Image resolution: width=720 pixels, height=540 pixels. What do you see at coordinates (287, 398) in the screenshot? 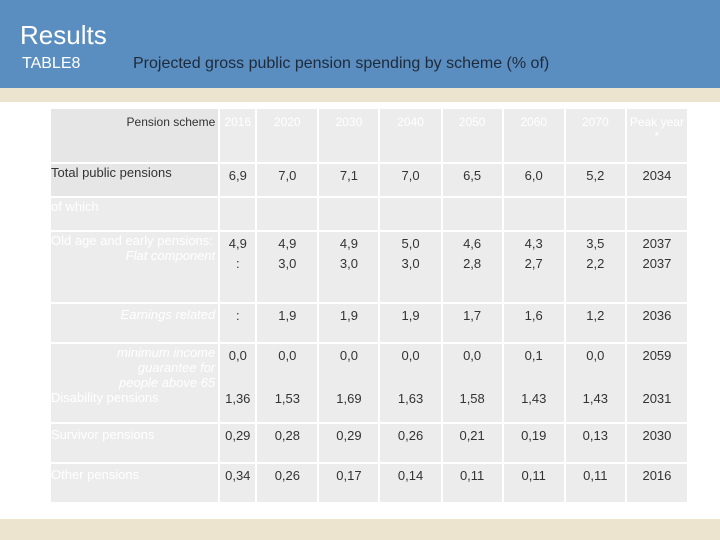
I see `cell-subvalue: 1,53` at bounding box center [287, 398].